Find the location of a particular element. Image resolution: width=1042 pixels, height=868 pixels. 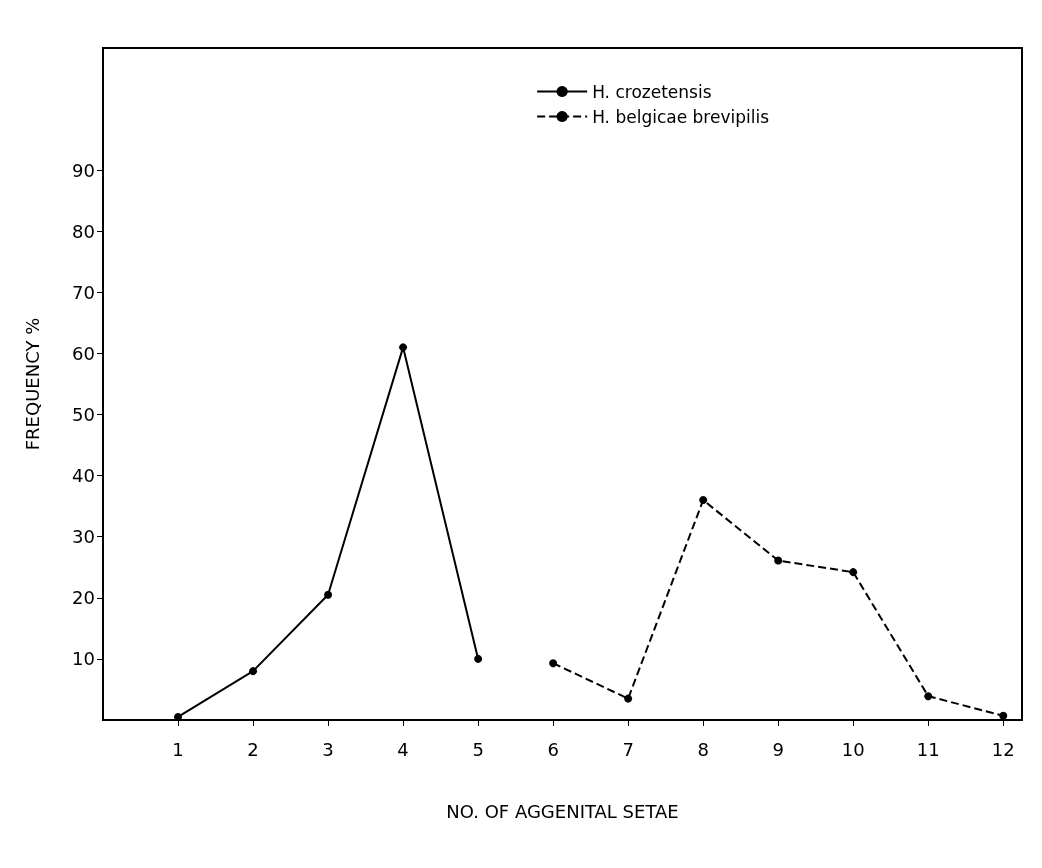

x-tick-label: 5 is located at coordinates (478, 749).